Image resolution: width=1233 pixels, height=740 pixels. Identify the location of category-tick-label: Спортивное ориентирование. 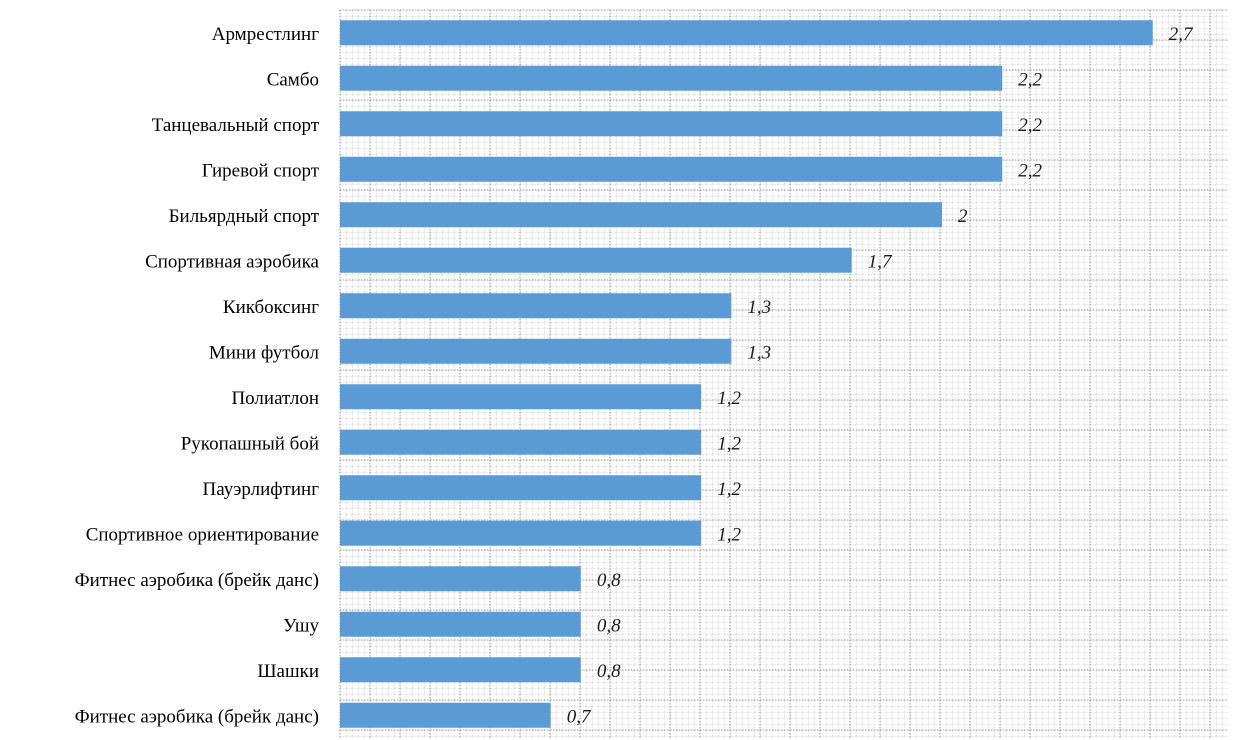
(202, 534).